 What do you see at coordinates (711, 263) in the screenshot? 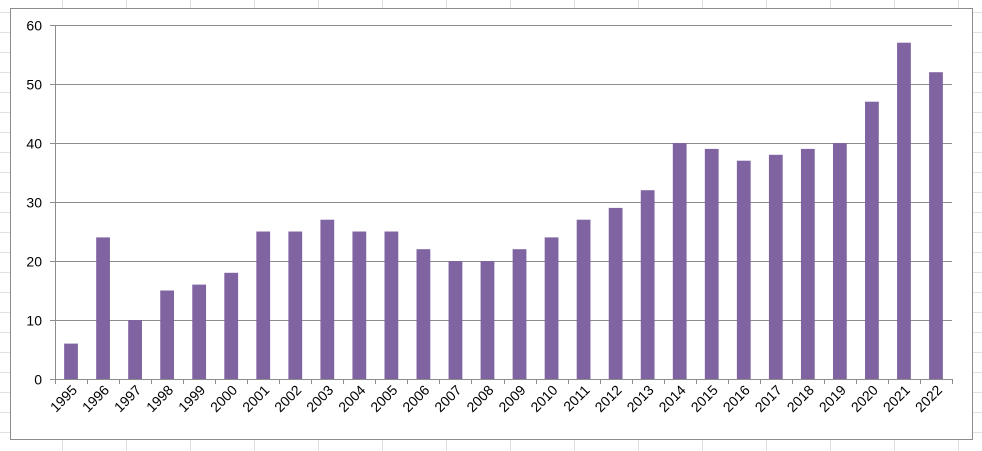
I see `bar-2015` at bounding box center [711, 263].